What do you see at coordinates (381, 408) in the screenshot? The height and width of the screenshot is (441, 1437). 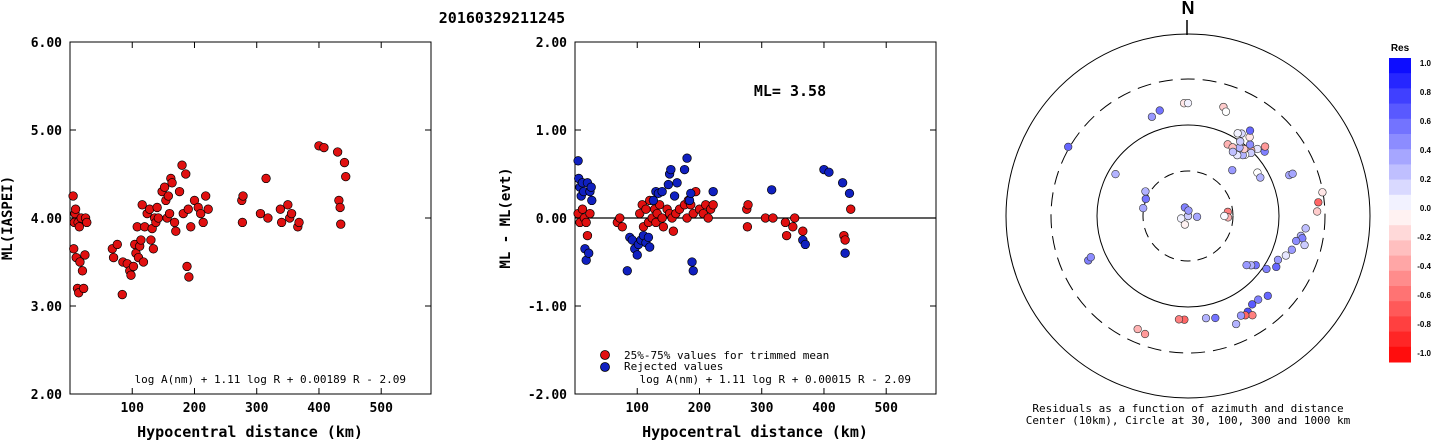 I see `left-x-tick-label: 500` at bounding box center [381, 408].